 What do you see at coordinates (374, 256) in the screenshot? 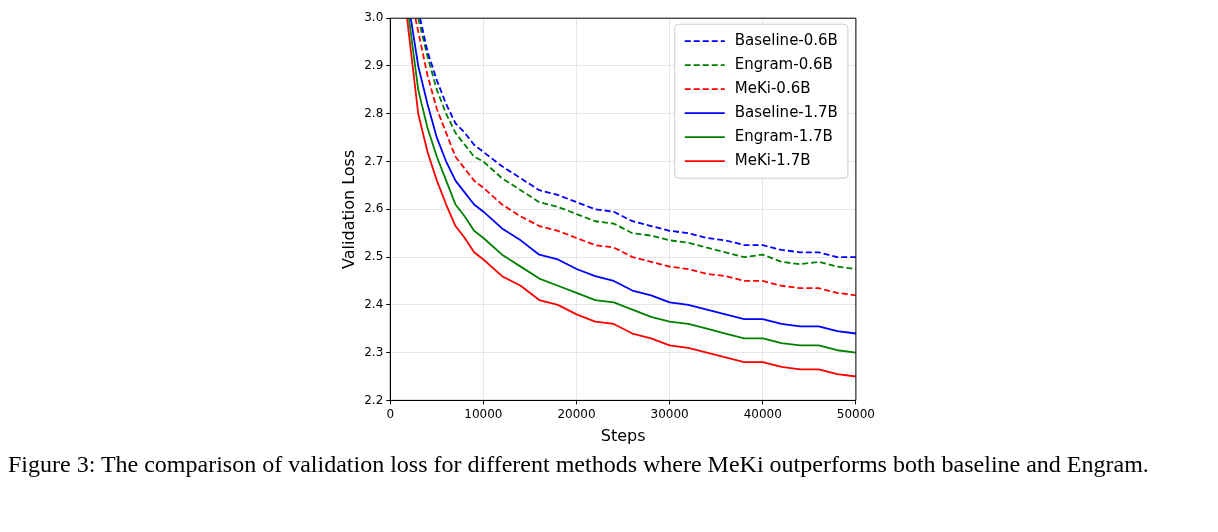
I see `y-tick-label: 2.5` at bounding box center [374, 256].